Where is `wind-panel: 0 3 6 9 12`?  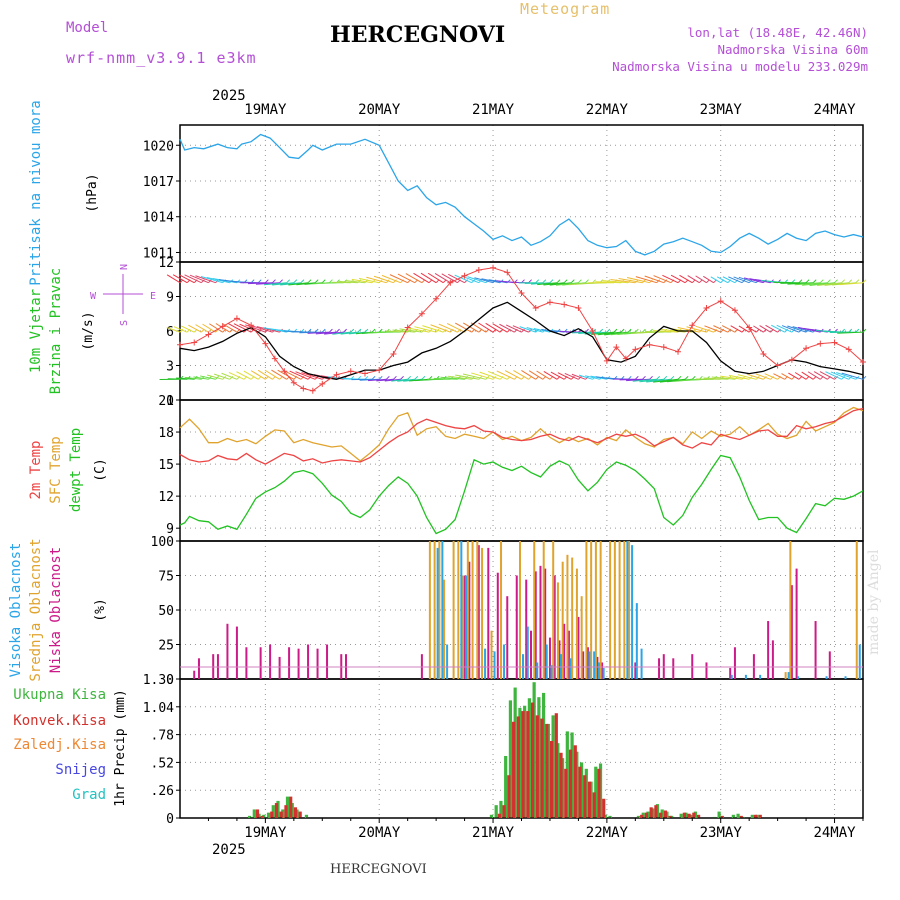
wind-panel: 0 3 6 9 12 is located at coordinates (511, 332).